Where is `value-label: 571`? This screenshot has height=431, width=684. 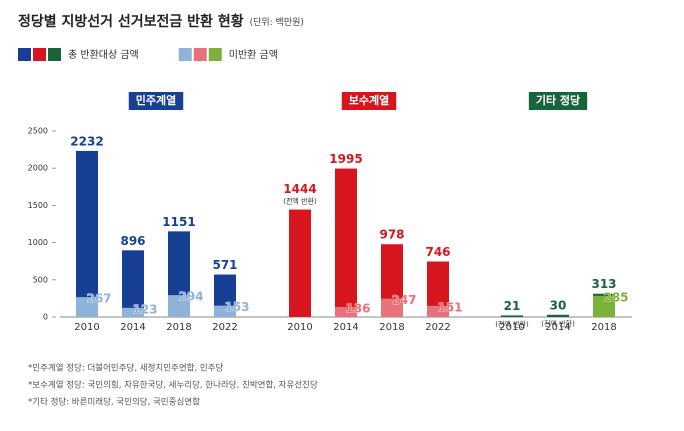 value-label: 571 is located at coordinates (224, 265).